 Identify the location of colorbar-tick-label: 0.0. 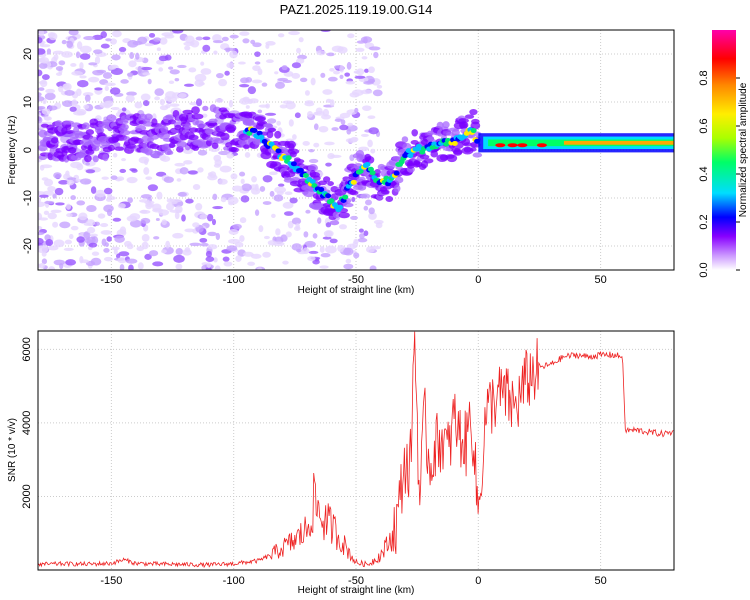
(704, 269).